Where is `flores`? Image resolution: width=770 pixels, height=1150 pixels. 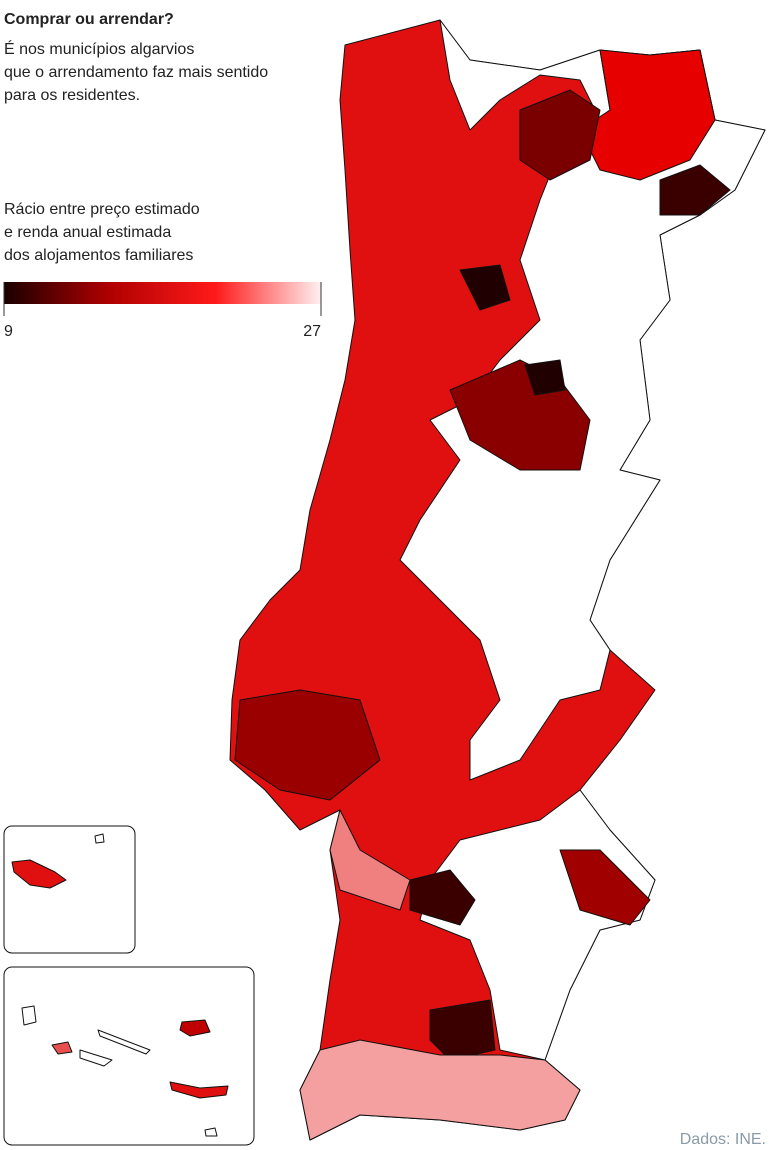 flores is located at coordinates (29, 1015).